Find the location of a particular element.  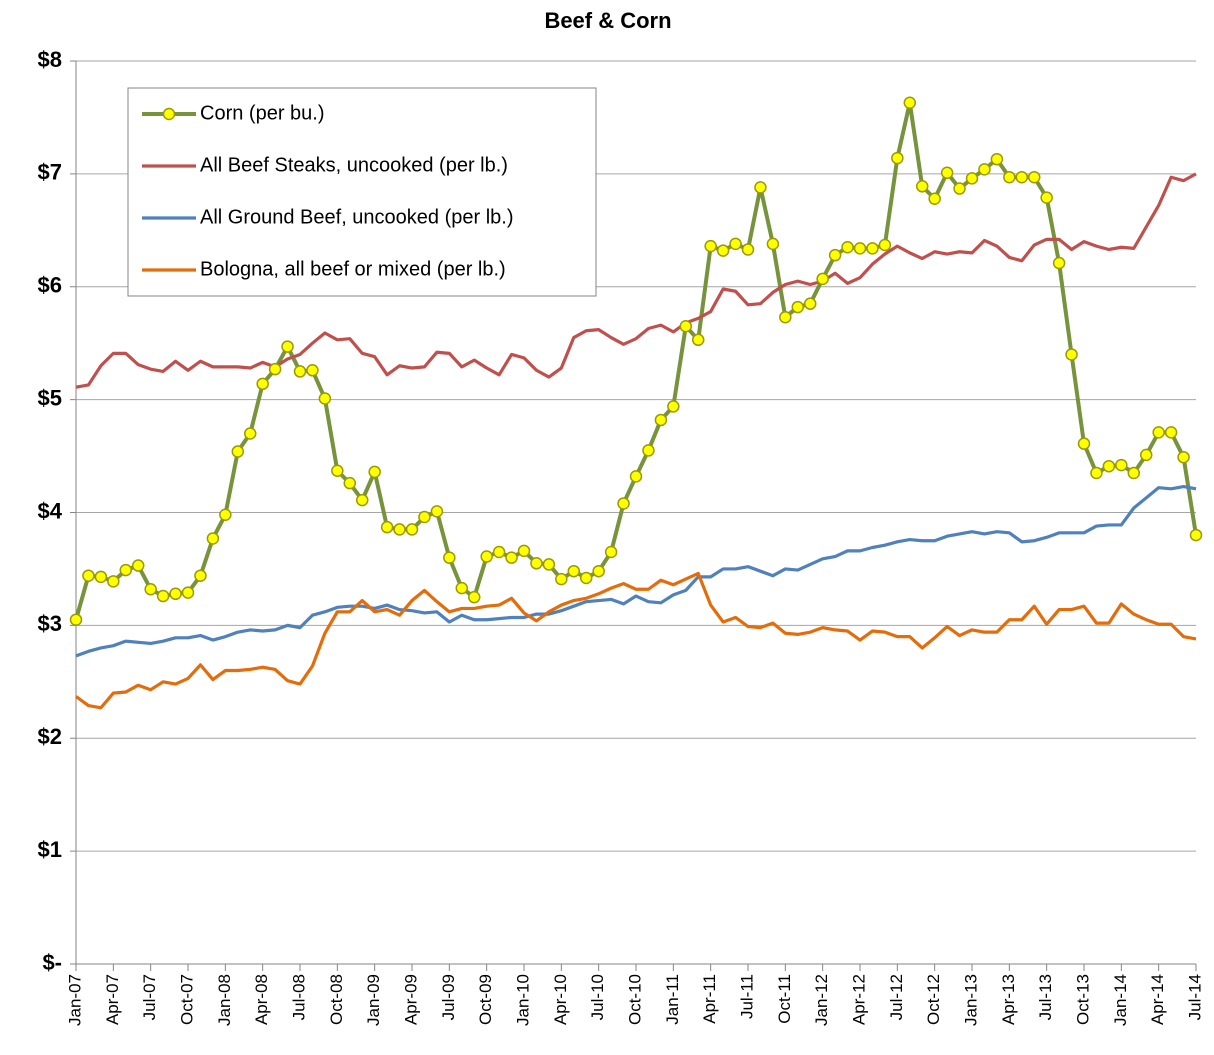

x-tick-label: Jul-08 is located at coordinates (298, 997).